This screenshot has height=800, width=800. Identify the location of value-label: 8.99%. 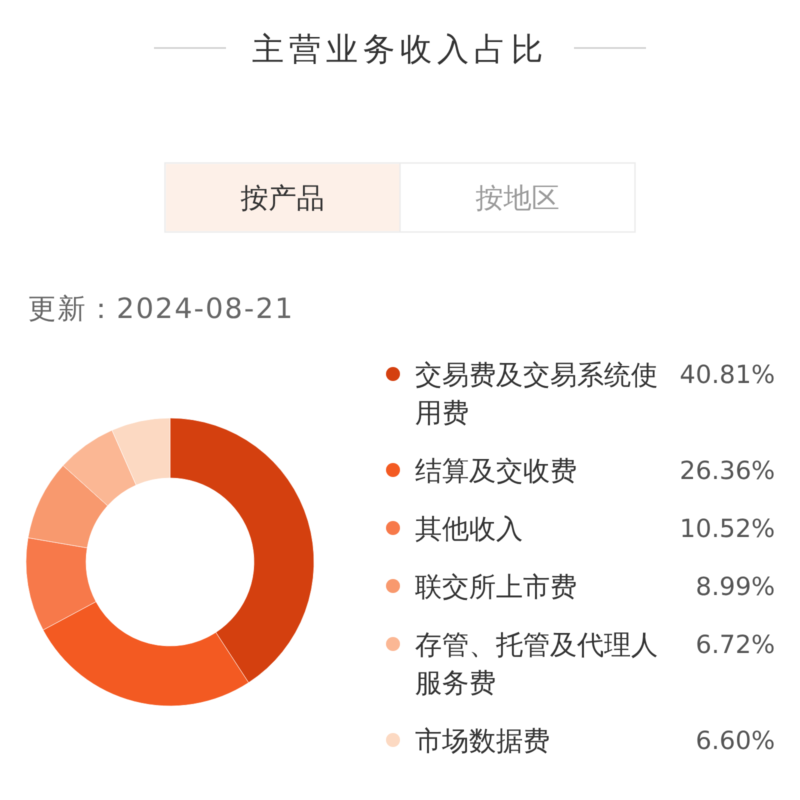
(735, 586).